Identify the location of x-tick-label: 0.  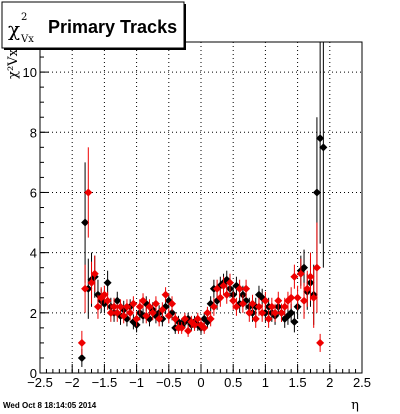
(200, 382).